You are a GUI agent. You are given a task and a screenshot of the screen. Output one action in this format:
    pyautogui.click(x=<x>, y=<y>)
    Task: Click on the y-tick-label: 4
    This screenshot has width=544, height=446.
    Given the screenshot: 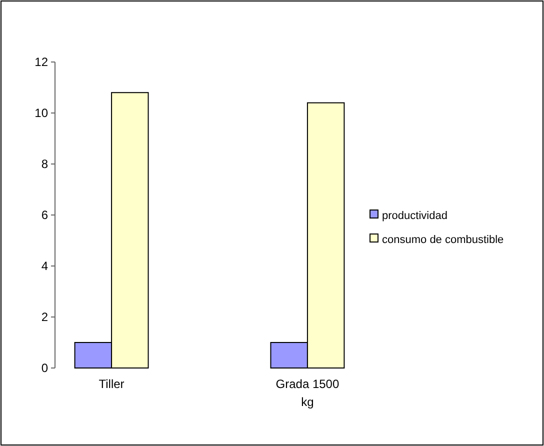 What is the action you would take?
    pyautogui.click(x=44, y=266)
    